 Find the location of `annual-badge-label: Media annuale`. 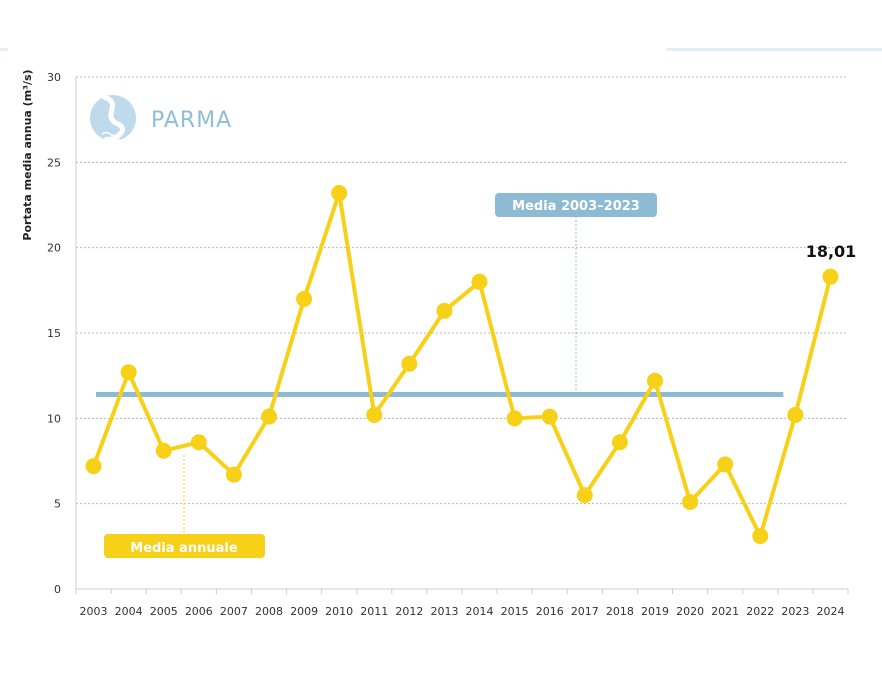

annual-badge-label: Media annuale is located at coordinates (184, 548).